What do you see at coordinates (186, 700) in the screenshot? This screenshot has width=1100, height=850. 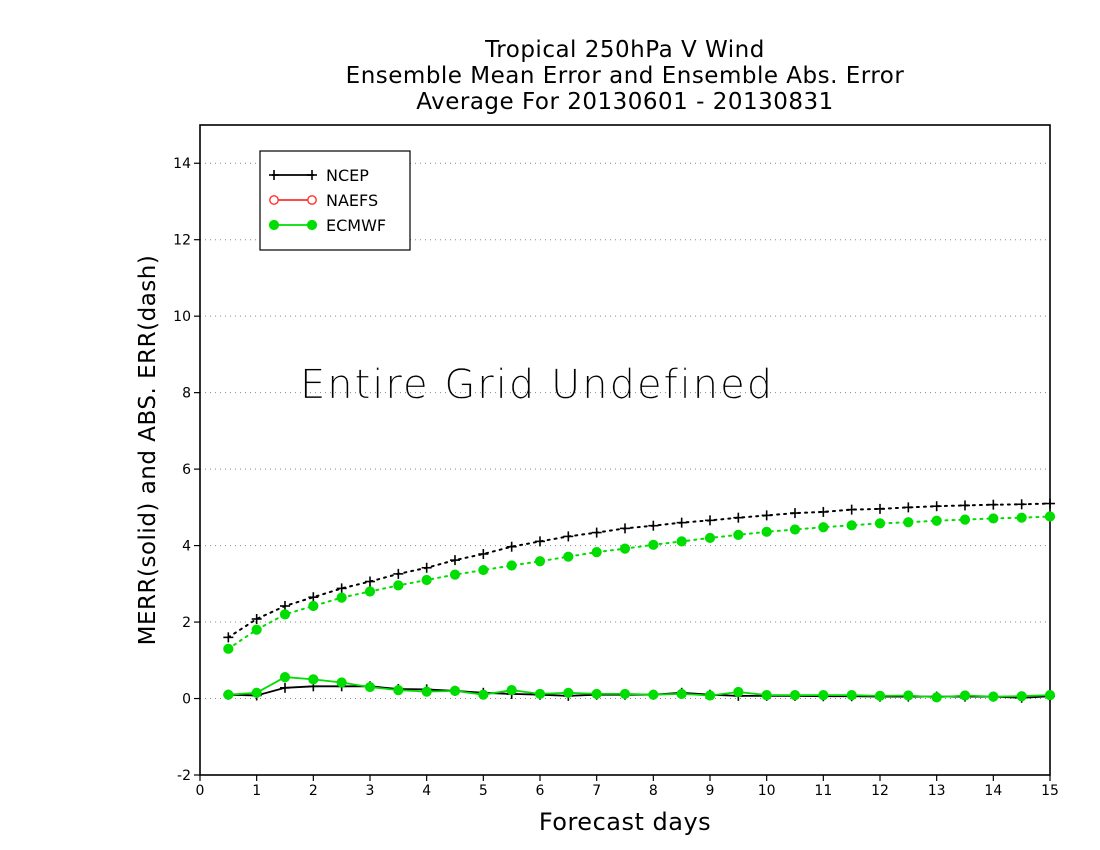 I see `y-tick-label: 0` at bounding box center [186, 700].